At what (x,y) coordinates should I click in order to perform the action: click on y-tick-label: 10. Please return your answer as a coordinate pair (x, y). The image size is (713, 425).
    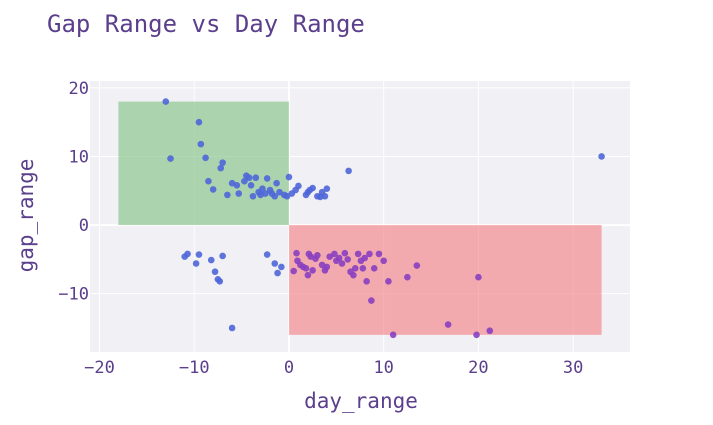
    Looking at the image, I should click on (79, 157).